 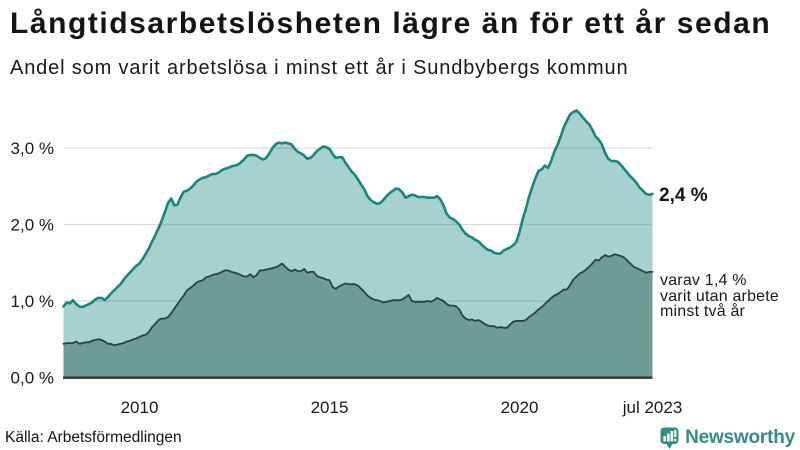 What do you see at coordinates (32, 301) in the screenshot?
I see `y-axis-tick-label: 1,0 %` at bounding box center [32, 301].